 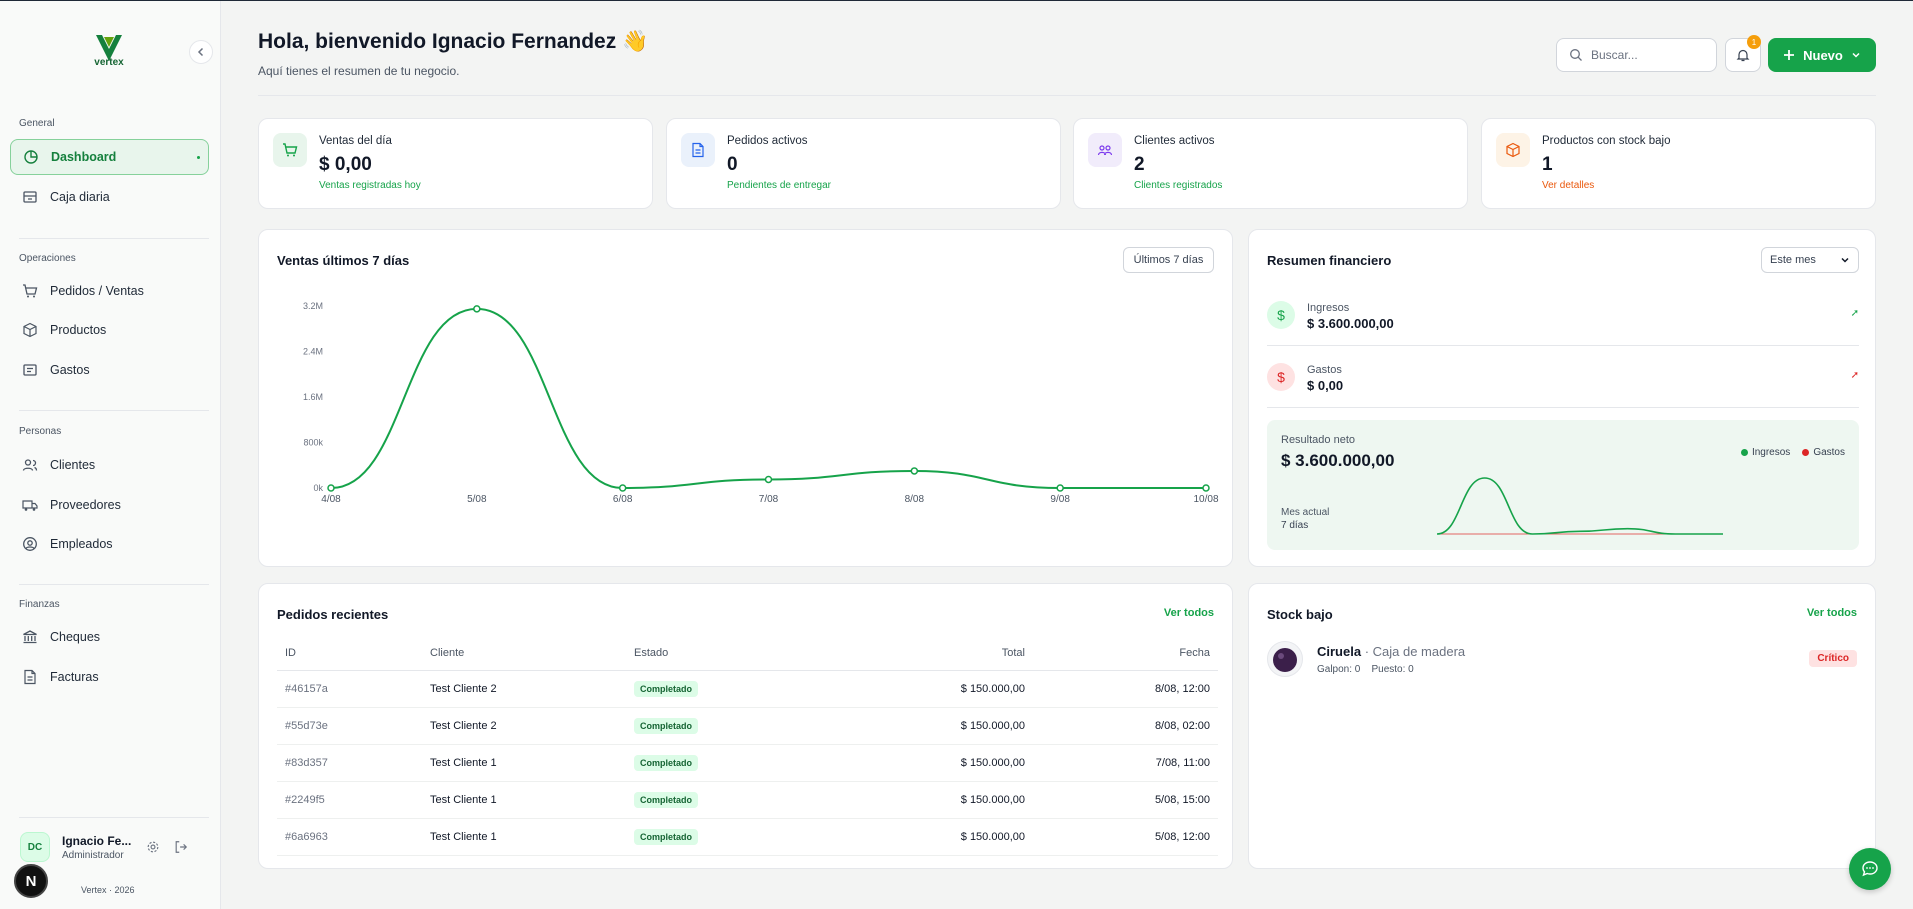 What do you see at coordinates (109, 291) in the screenshot?
I see `sidebar-item-pedidos-ventas: Pedidos / Ventas` at bounding box center [109, 291].